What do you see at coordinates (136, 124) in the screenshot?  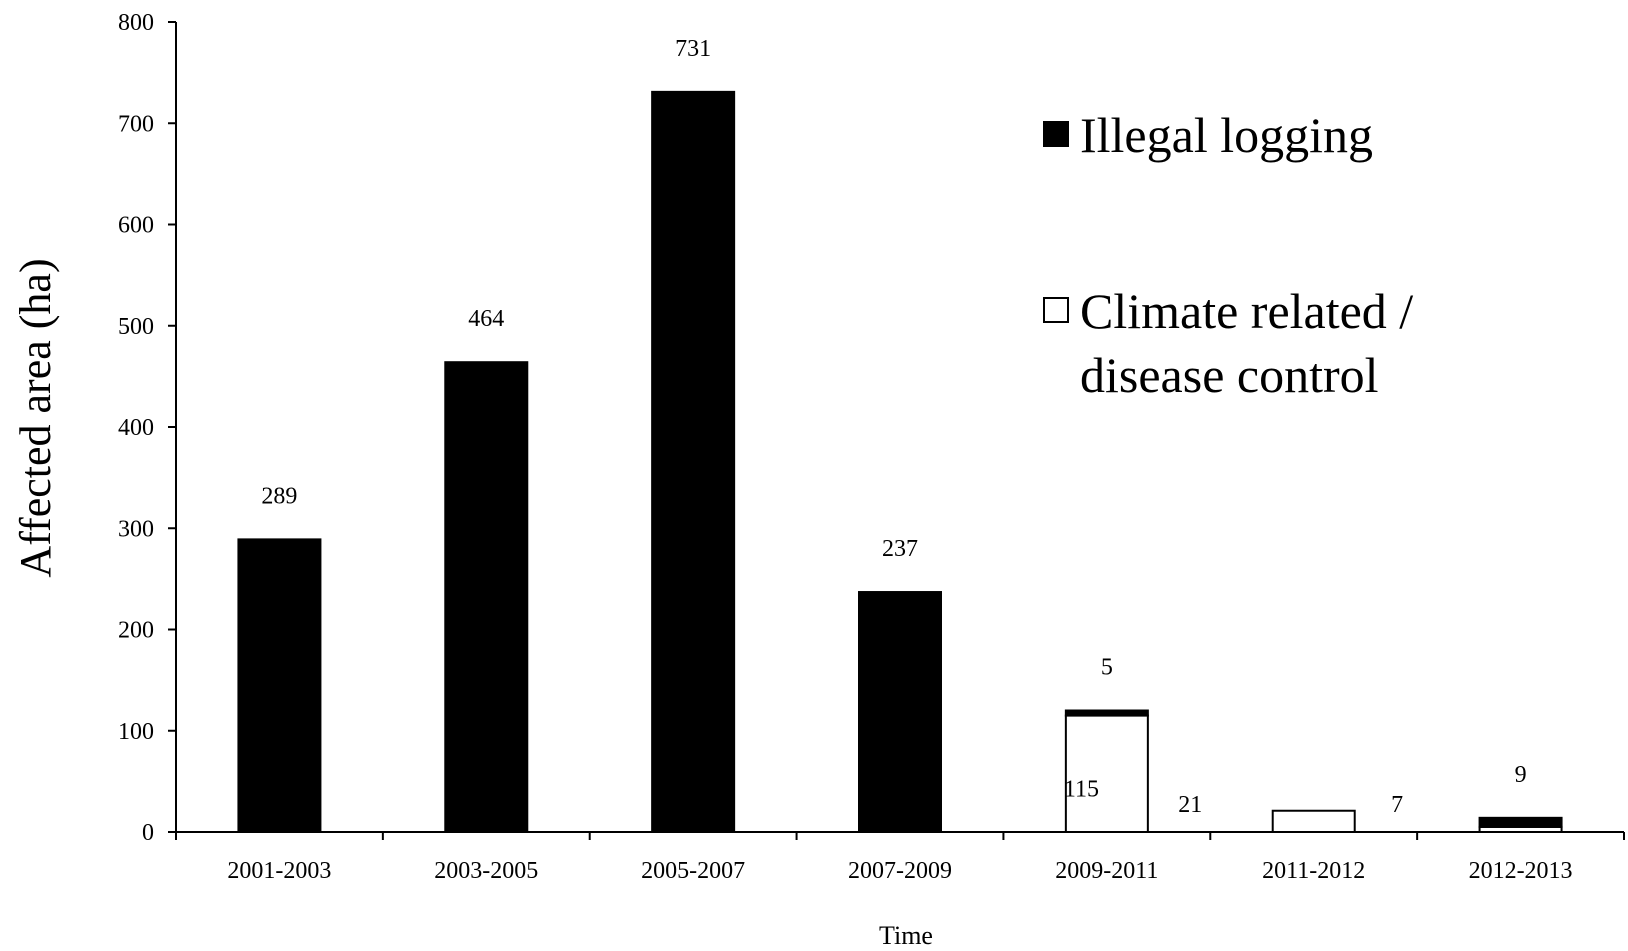 I see `y-tick-label: 700` at bounding box center [136, 124].